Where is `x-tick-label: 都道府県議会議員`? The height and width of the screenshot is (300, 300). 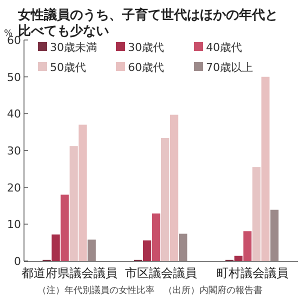
x-tick-label: 都道府県議会議員 is located at coordinates (70, 273).